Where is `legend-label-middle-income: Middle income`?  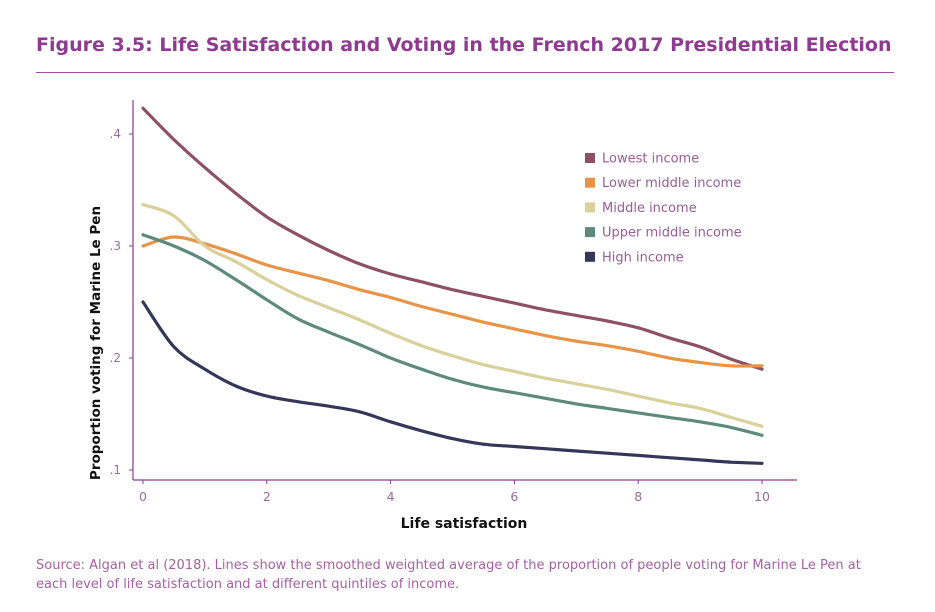 legend-label-middle-income: Middle income is located at coordinates (649, 208).